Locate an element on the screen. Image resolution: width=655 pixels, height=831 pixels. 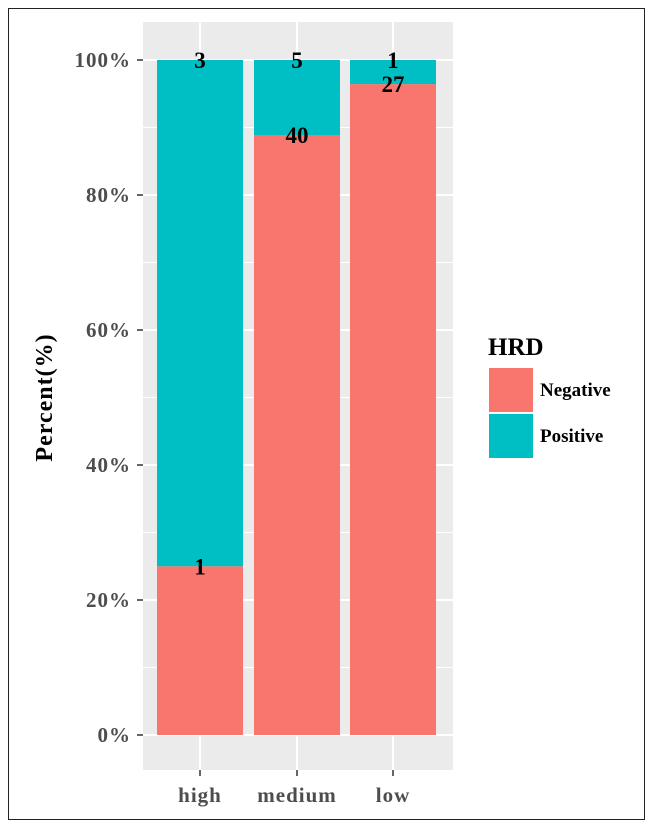
data-label-medium-positive: 5 is located at coordinates (297, 60).